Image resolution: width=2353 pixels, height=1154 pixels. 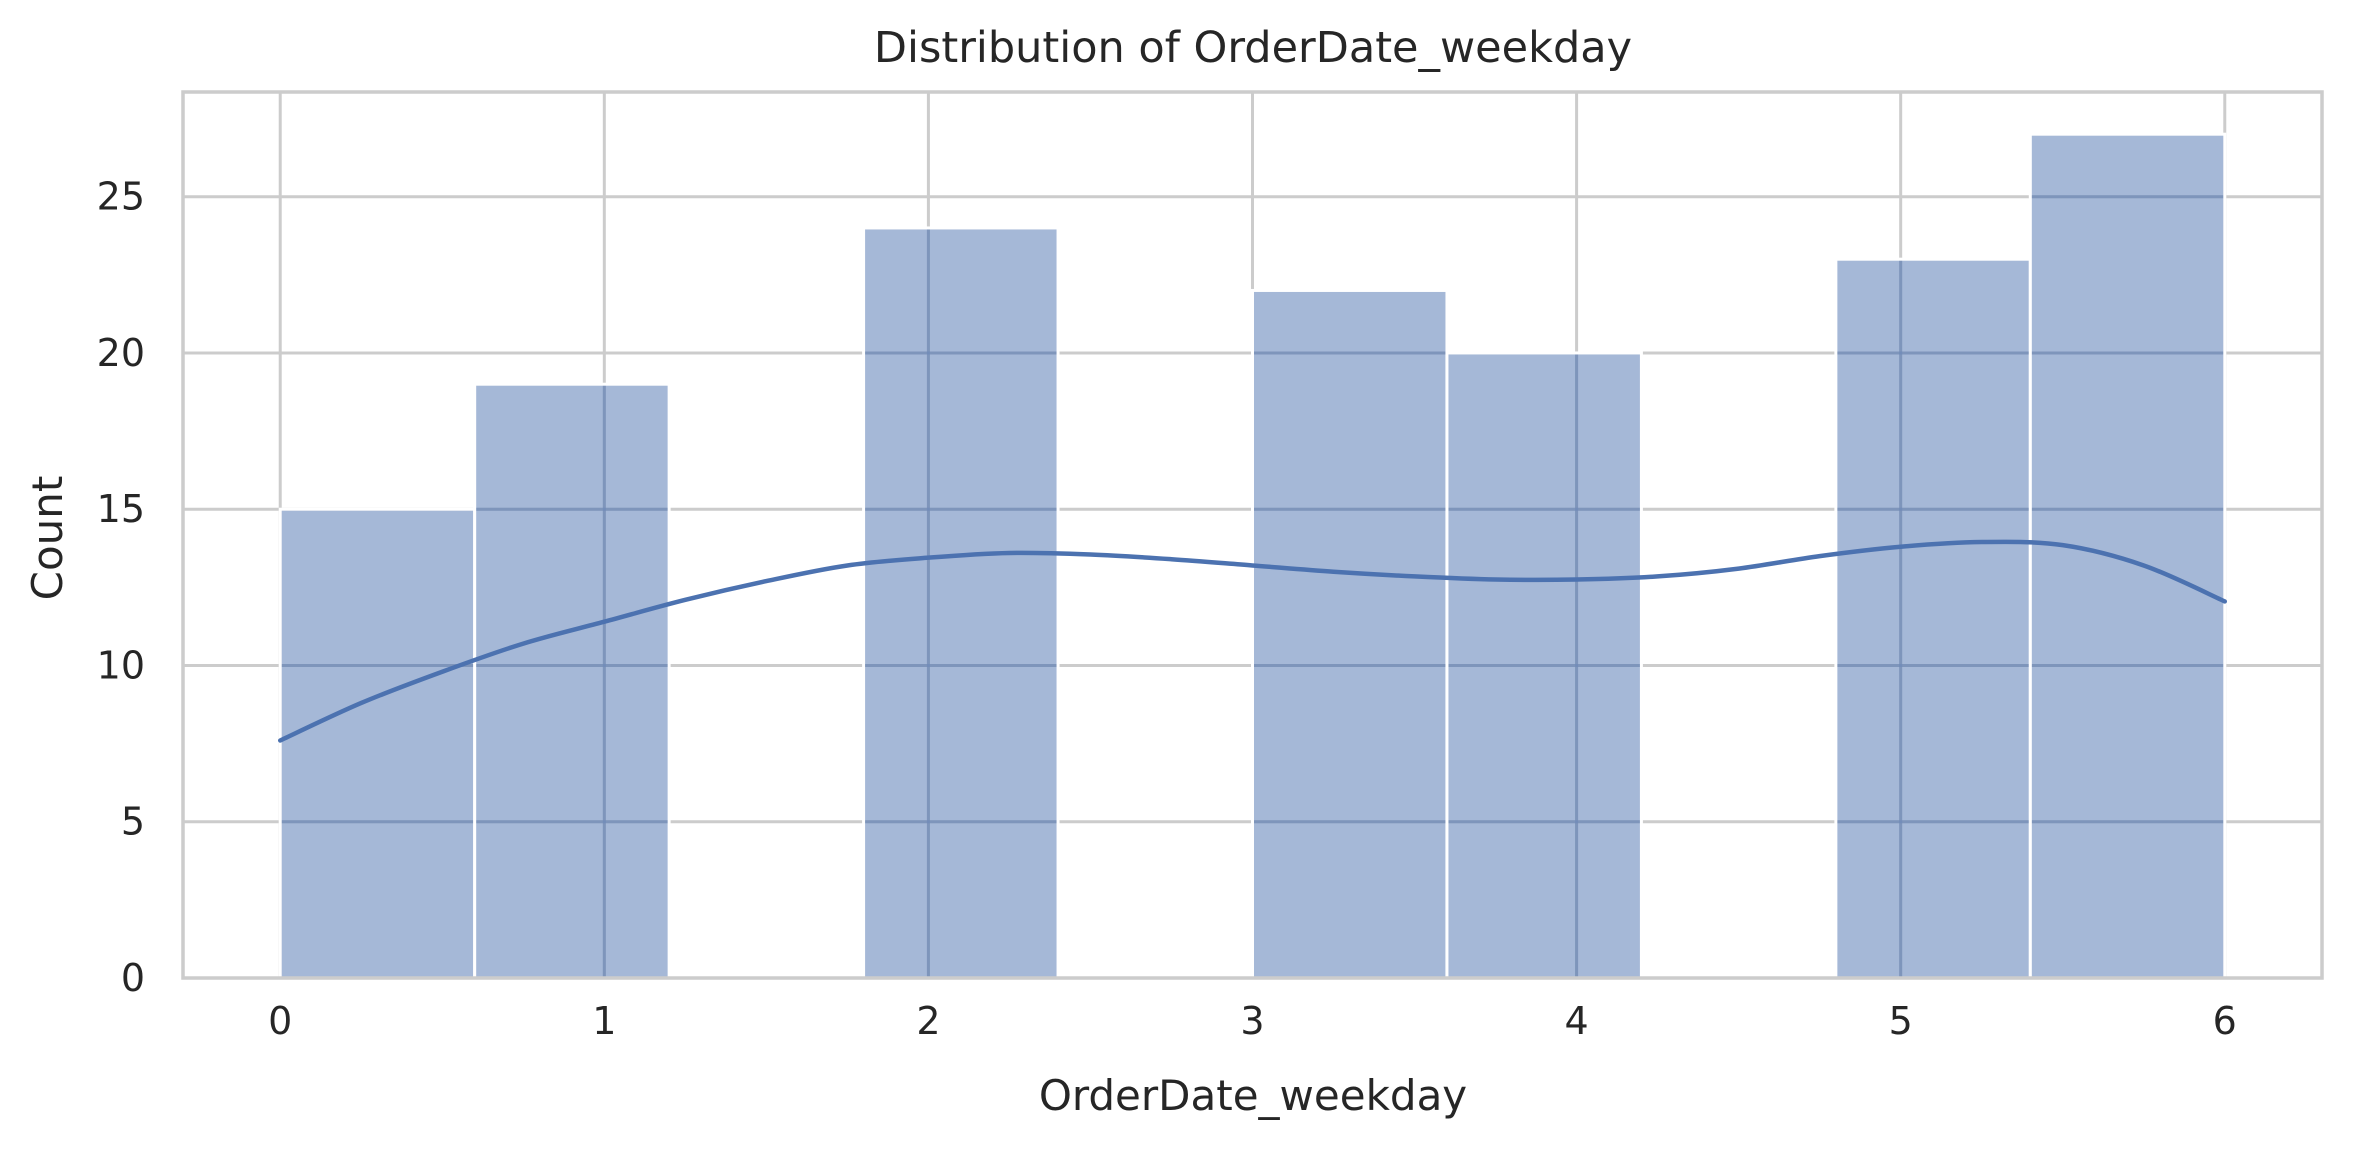 What do you see at coordinates (604, 1021) in the screenshot?
I see `x-tick-label: 1` at bounding box center [604, 1021].